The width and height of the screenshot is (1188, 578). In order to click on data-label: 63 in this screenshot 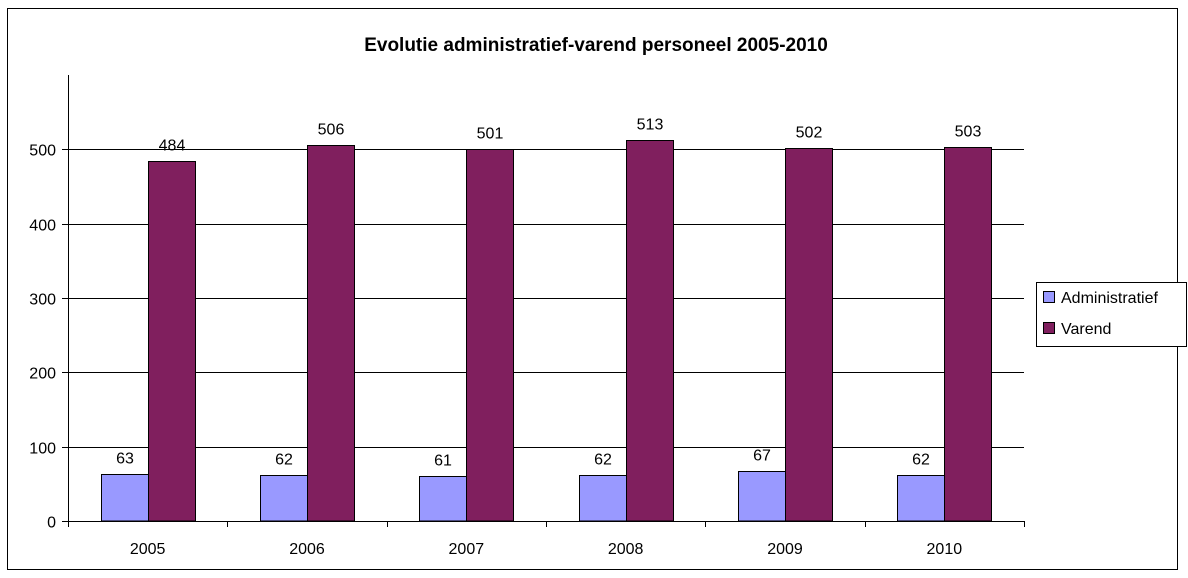, I will do `click(125, 459)`.